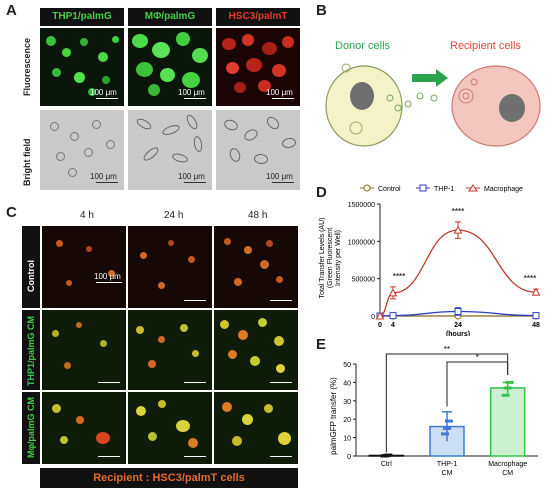  I want to click on legend-marker-macrophage, so click(473, 188).